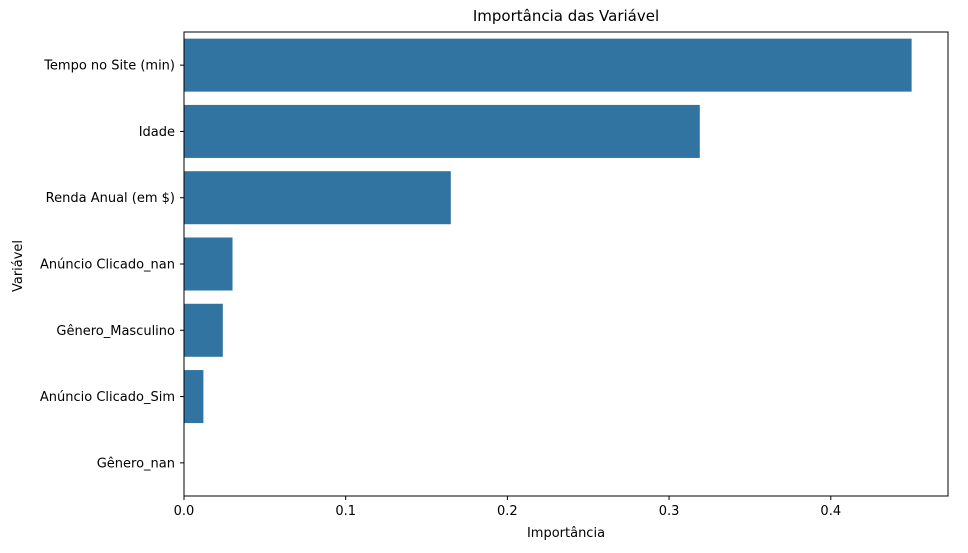 Image resolution: width=968 pixels, height=553 pixels. Describe the element at coordinates (157, 132) in the screenshot. I see `y-tick-label-1: Idade` at that location.